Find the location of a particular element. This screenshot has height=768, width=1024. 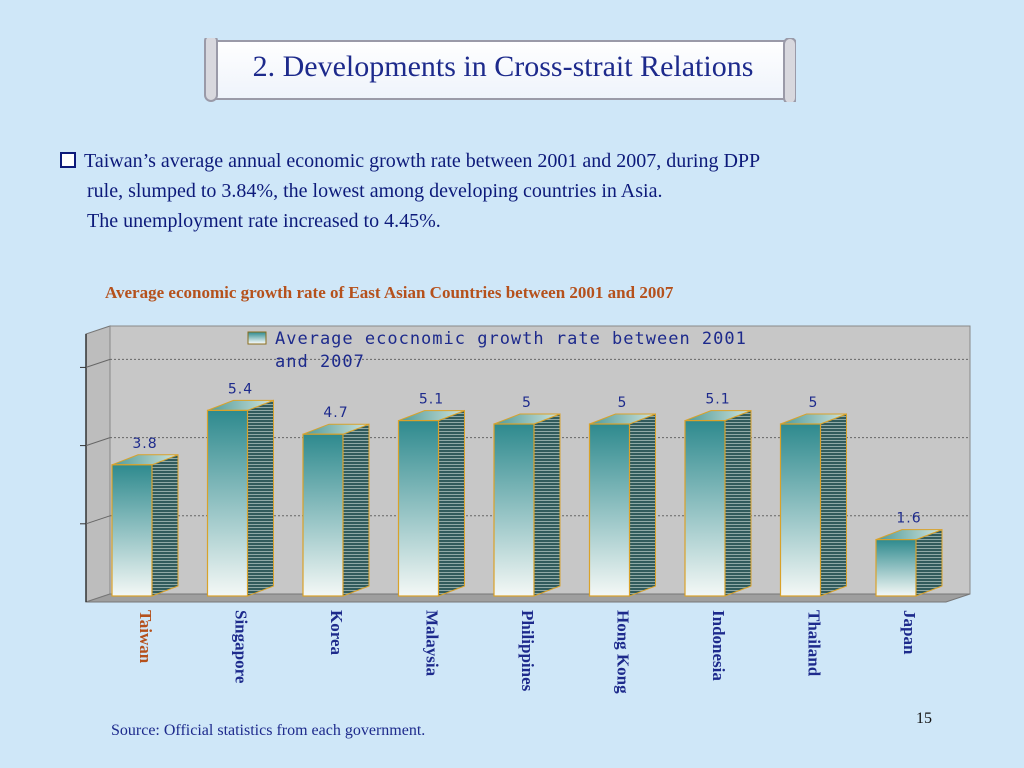

data-label: 1.6 is located at coordinates (908, 519).